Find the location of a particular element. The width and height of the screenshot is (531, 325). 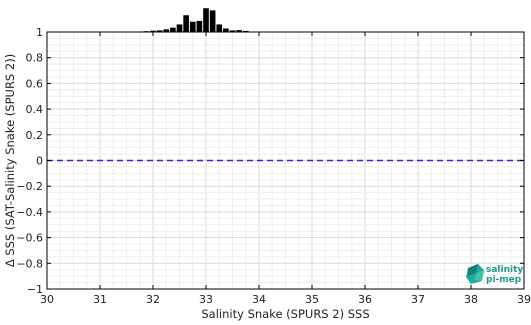

y-tick-label: −0.2 is located at coordinates (29, 186).